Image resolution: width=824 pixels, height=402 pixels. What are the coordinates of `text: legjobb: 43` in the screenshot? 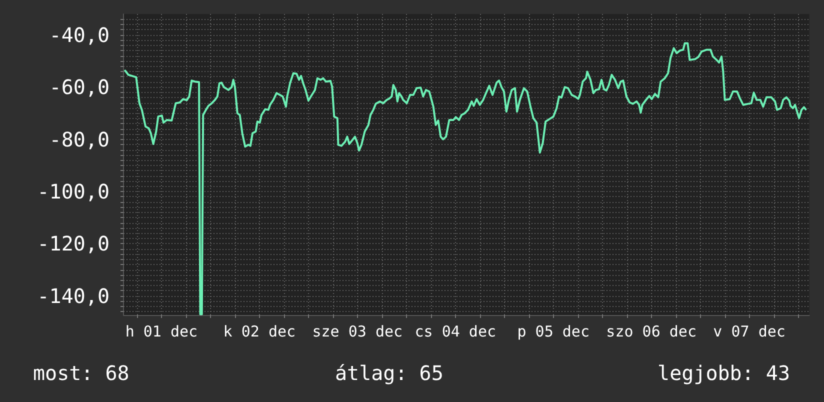 It's located at (724, 373).